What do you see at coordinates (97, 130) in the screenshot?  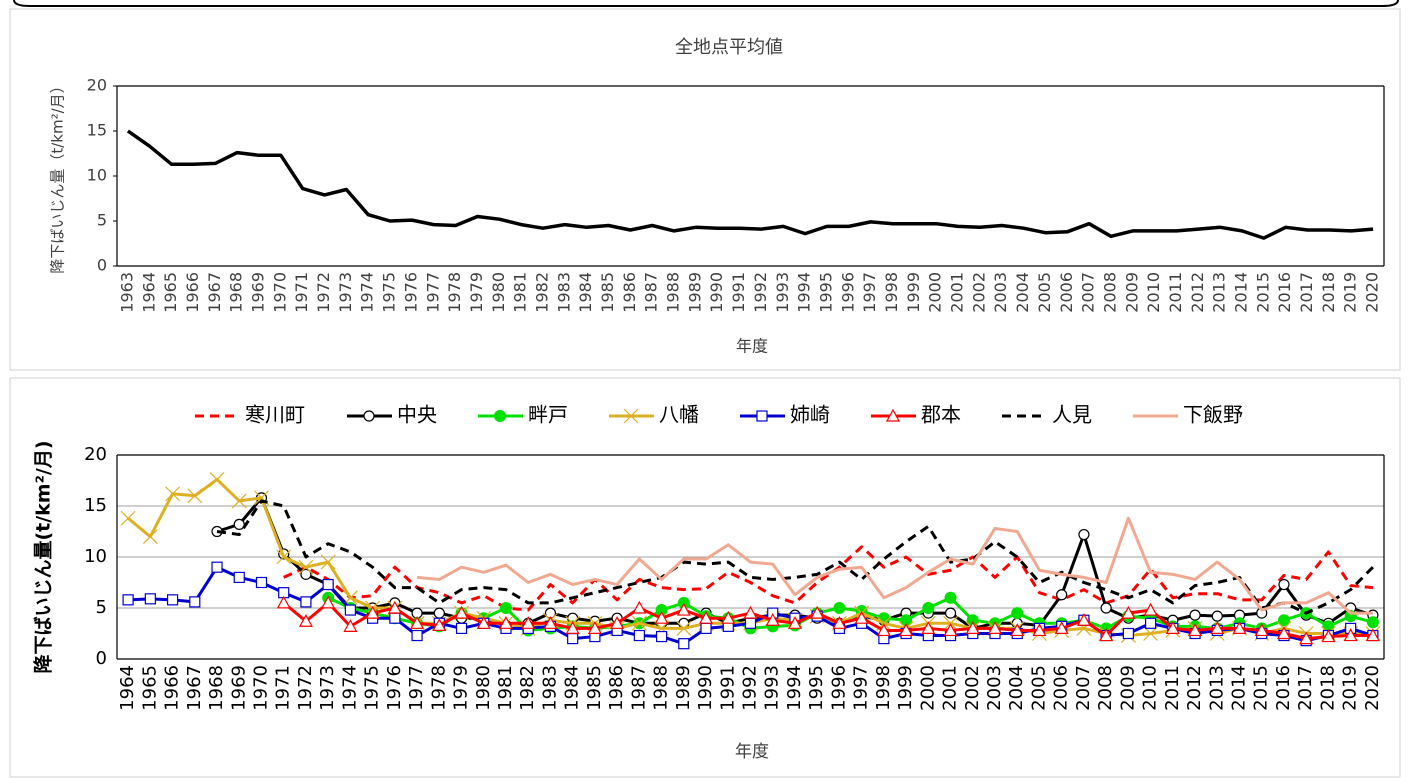 I see `y-tick-label: 15` at bounding box center [97, 130].